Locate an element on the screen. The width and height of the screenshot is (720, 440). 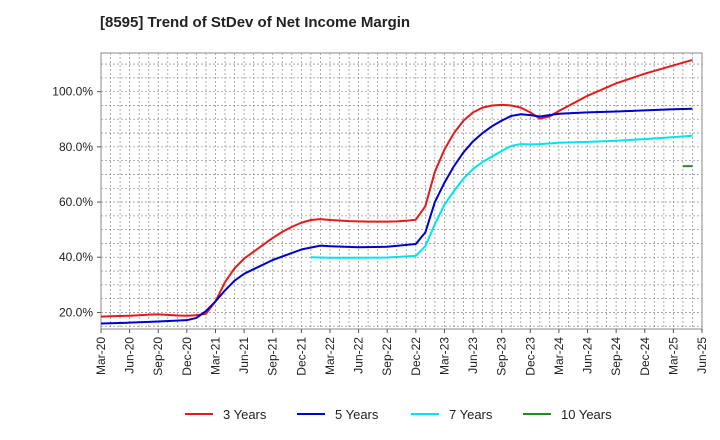
x-tick-label: Mar-25 is located at coordinates (673, 356).